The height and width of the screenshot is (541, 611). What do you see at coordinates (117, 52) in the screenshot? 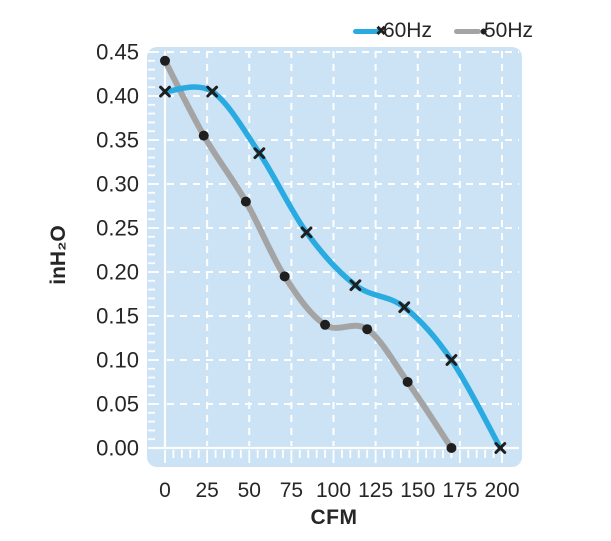
I see `svg-text: 0.45` at bounding box center [117, 52].